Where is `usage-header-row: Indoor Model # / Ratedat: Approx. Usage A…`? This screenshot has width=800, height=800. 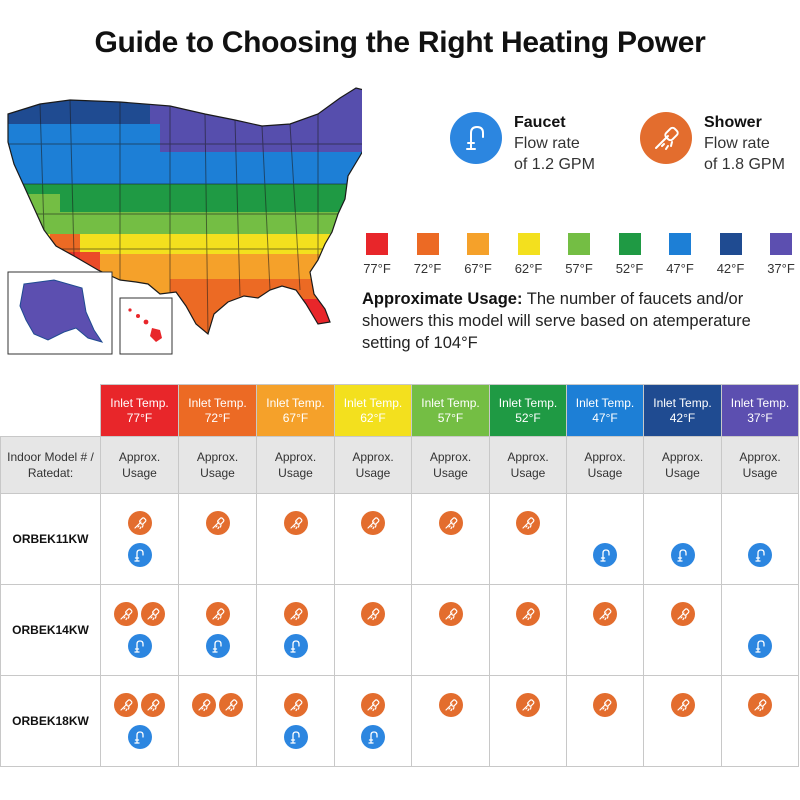
usage-header-row: Indoor Model # / Ratedat: Approx. Usage A… is located at coordinates (399, 465).